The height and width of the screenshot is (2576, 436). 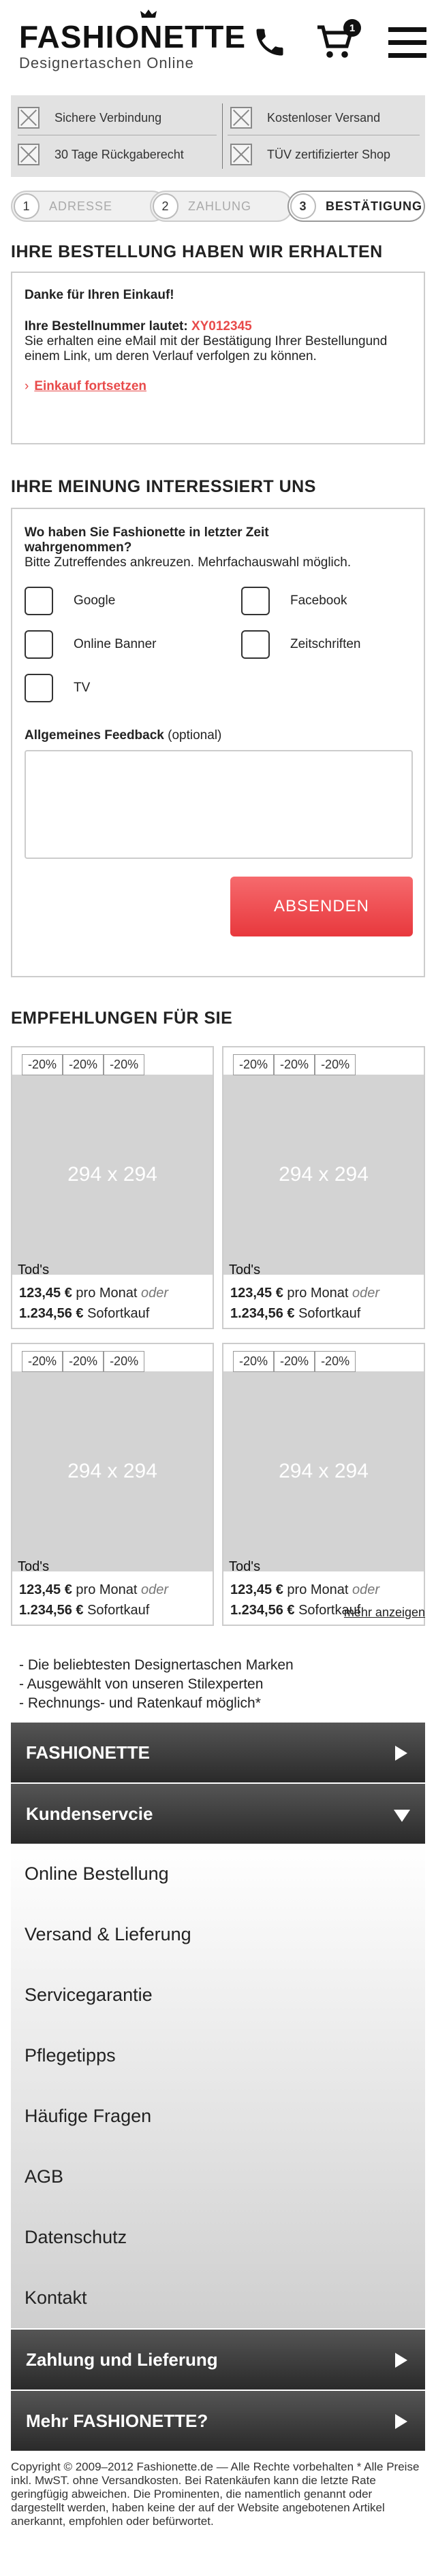 I want to click on usp-item: - Ausgewählt von unseren Stilexperten, so click(x=141, y=1684).